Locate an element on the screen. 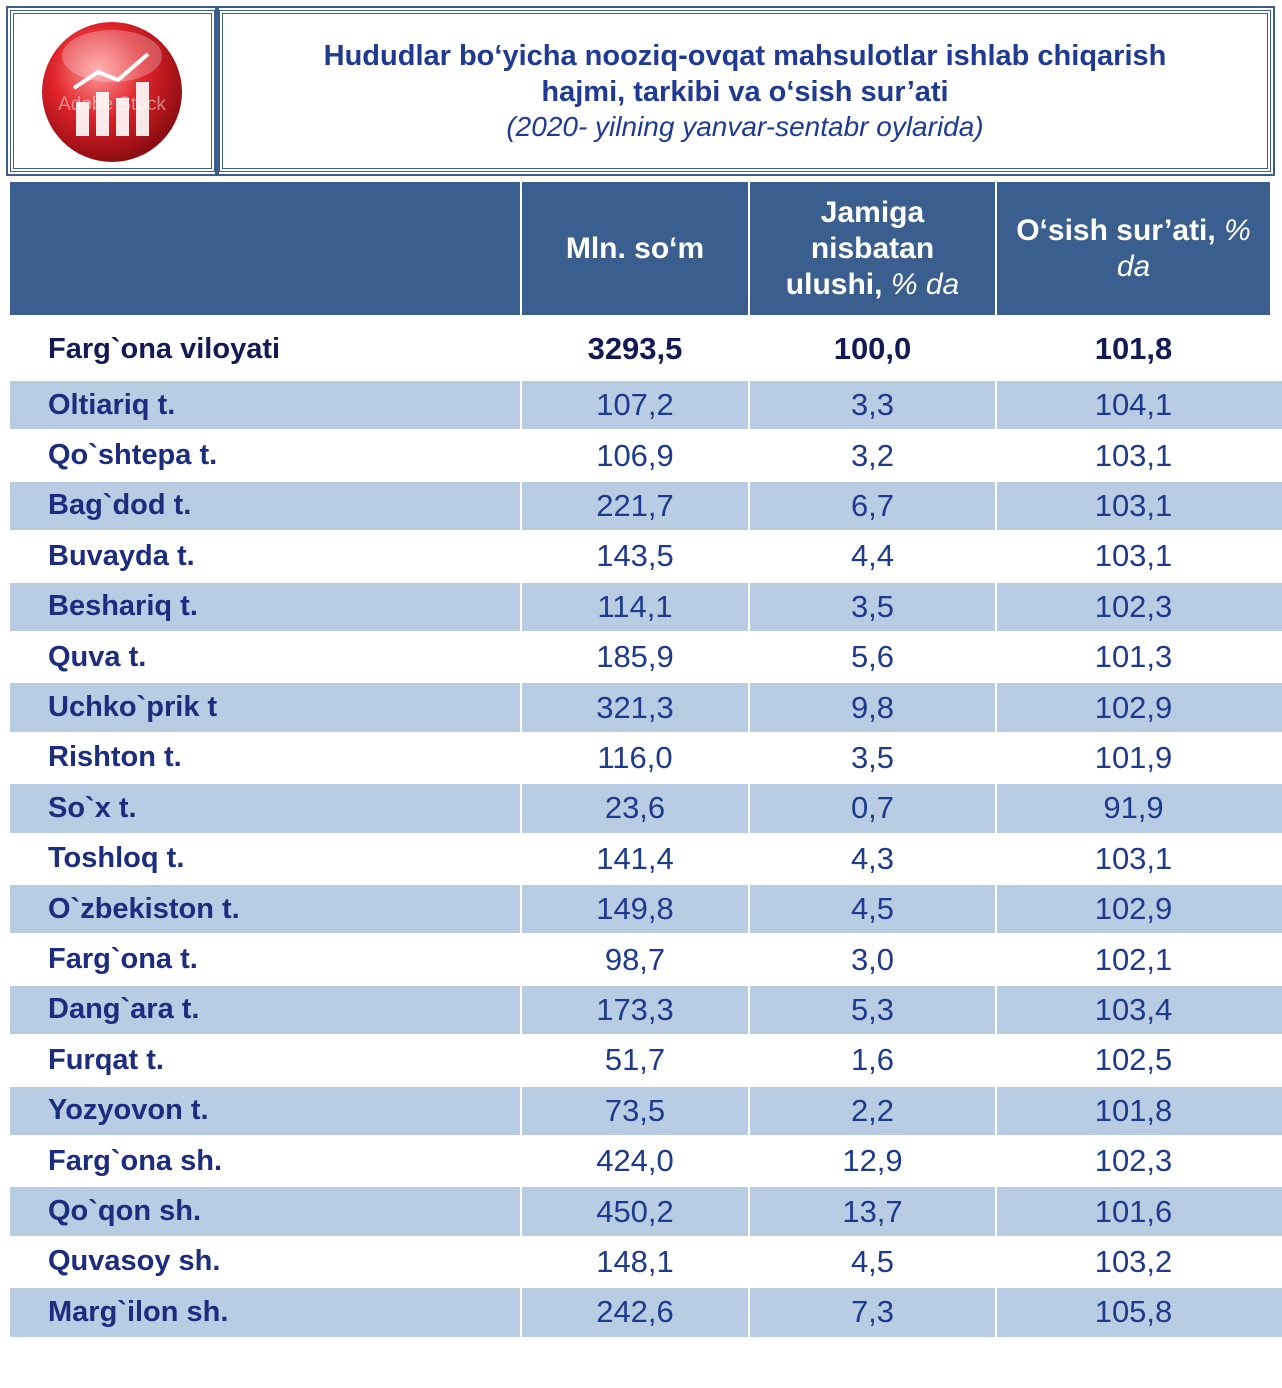  row-label: O`zbekiston t. is located at coordinates (265, 909).